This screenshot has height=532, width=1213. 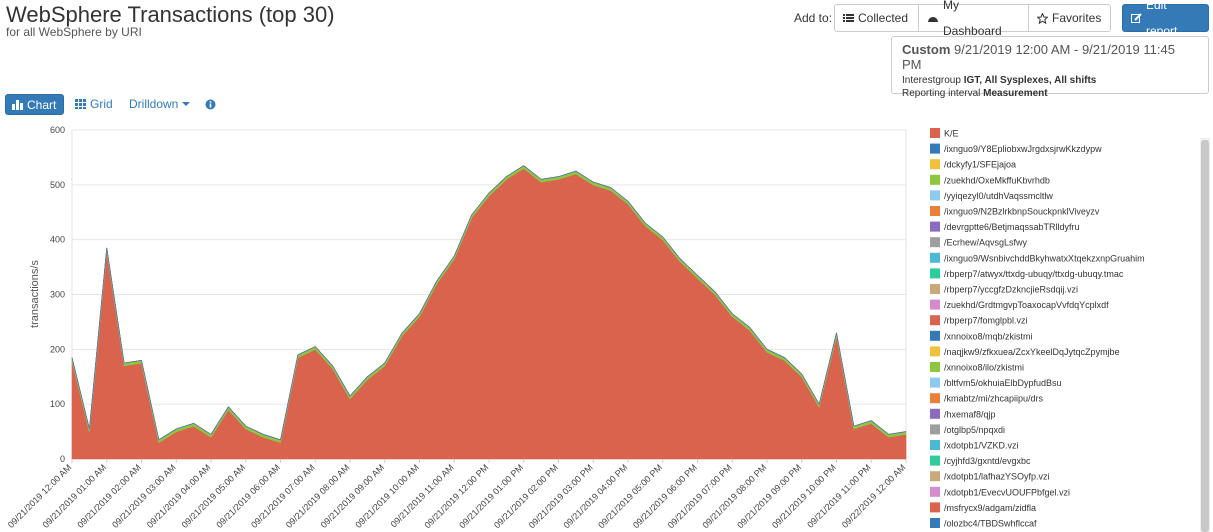 I want to click on y-tick-label: 0, so click(x=62, y=459).